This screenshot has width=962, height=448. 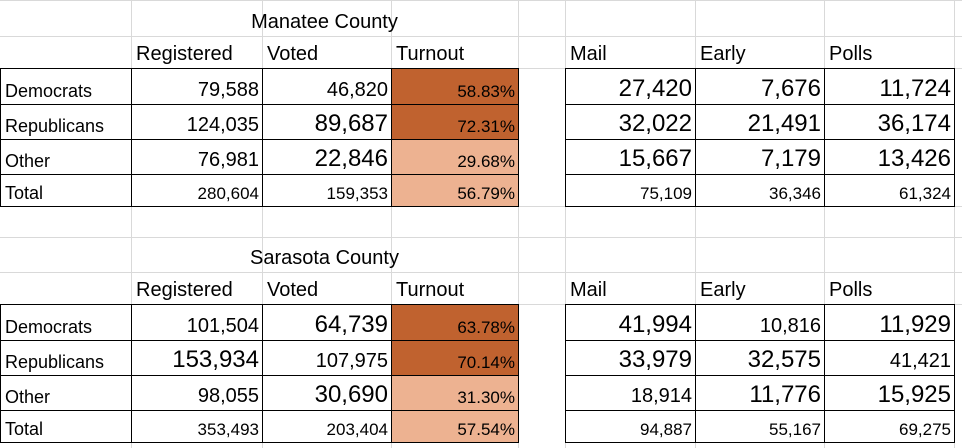 What do you see at coordinates (351, 324) in the screenshot?
I see `cell-voted: 64,739` at bounding box center [351, 324].